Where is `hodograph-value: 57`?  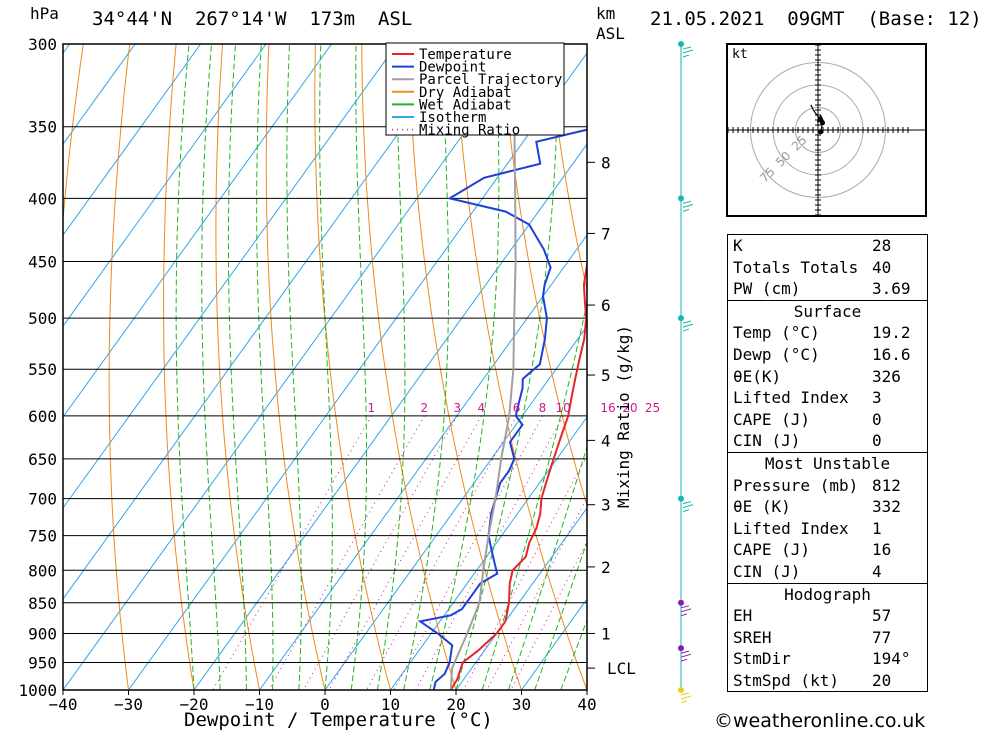
hodograph-value: 57 is located at coordinates (882, 616).